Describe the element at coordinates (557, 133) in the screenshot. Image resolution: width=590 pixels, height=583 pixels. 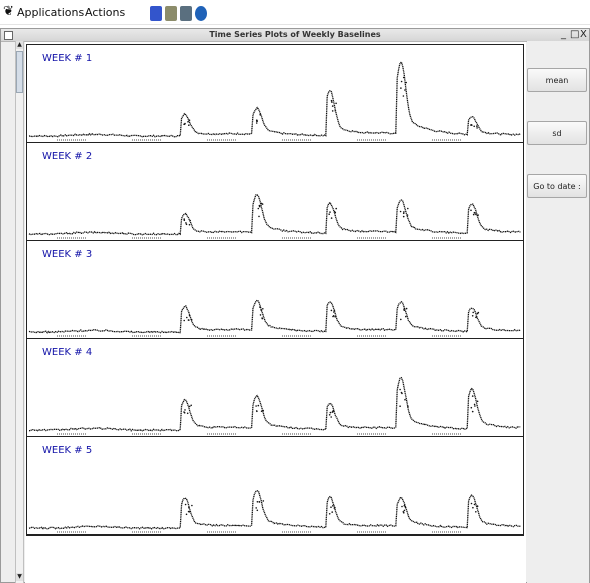
I see `sd-button: sd` at that location.